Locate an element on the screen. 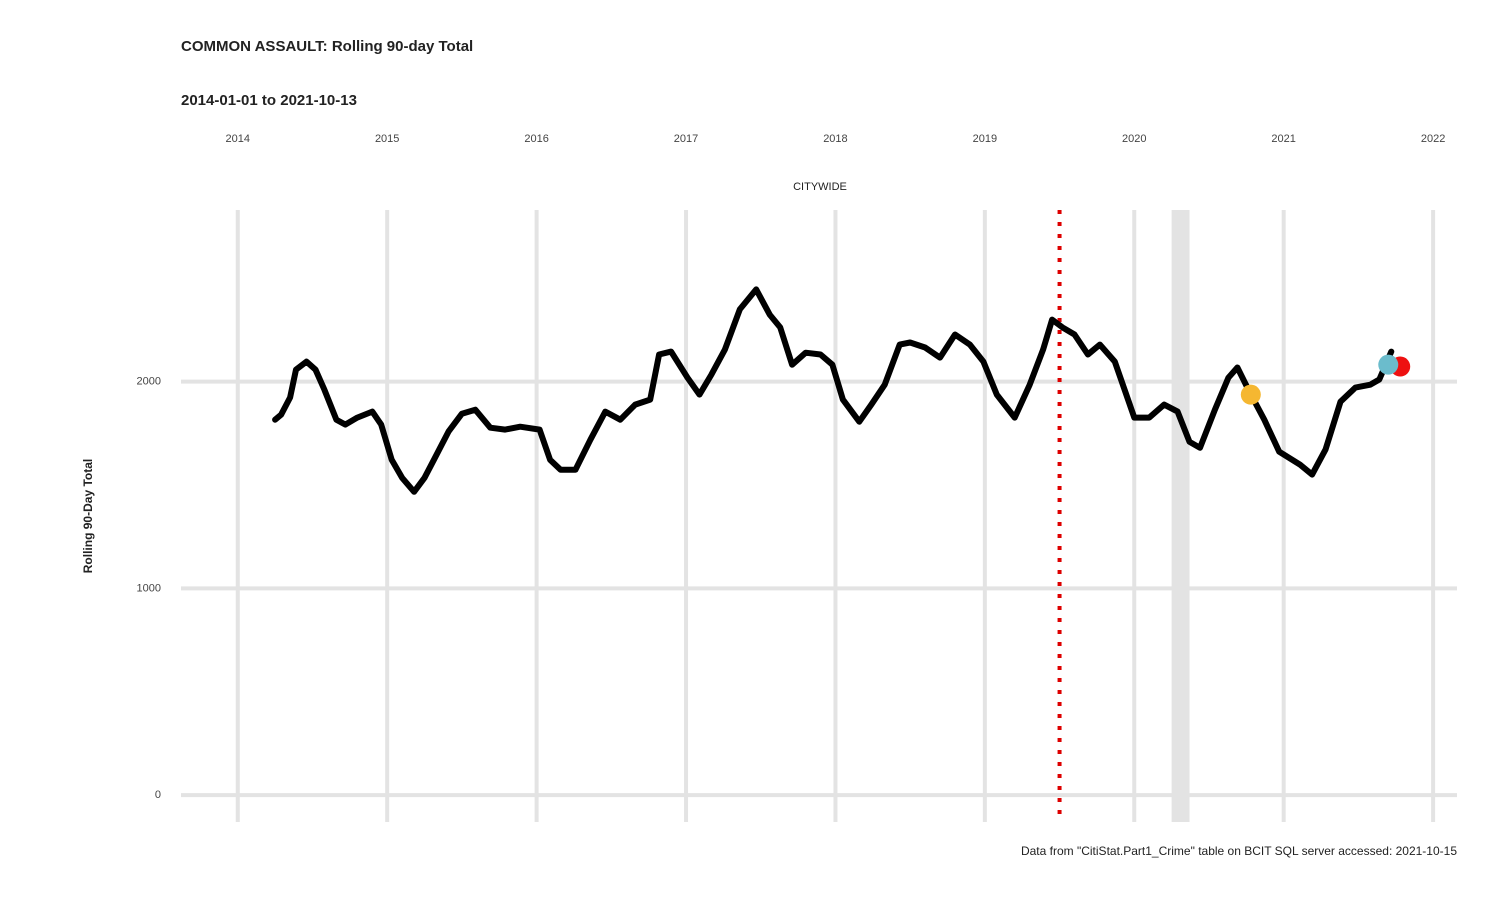  y-tick-label: 1000 is located at coordinates (149, 588).